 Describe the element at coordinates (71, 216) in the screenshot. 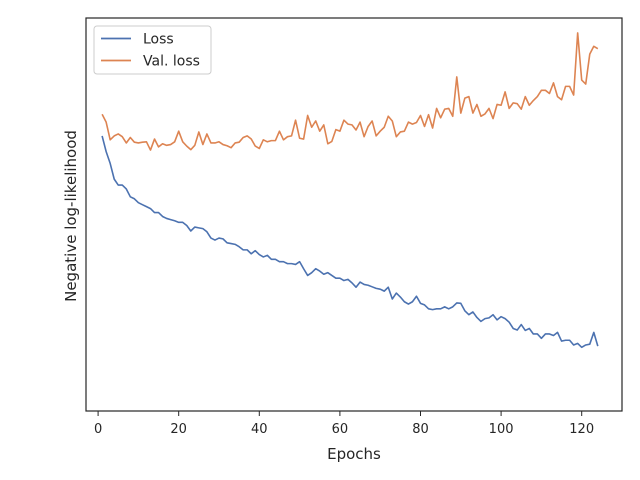

I see `y-axis-label: Negative log-likelihood` at that location.